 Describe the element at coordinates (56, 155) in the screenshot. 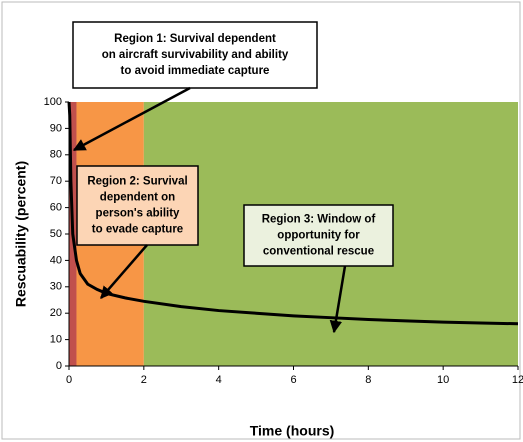

I see `y-tick-label: 80` at that location.